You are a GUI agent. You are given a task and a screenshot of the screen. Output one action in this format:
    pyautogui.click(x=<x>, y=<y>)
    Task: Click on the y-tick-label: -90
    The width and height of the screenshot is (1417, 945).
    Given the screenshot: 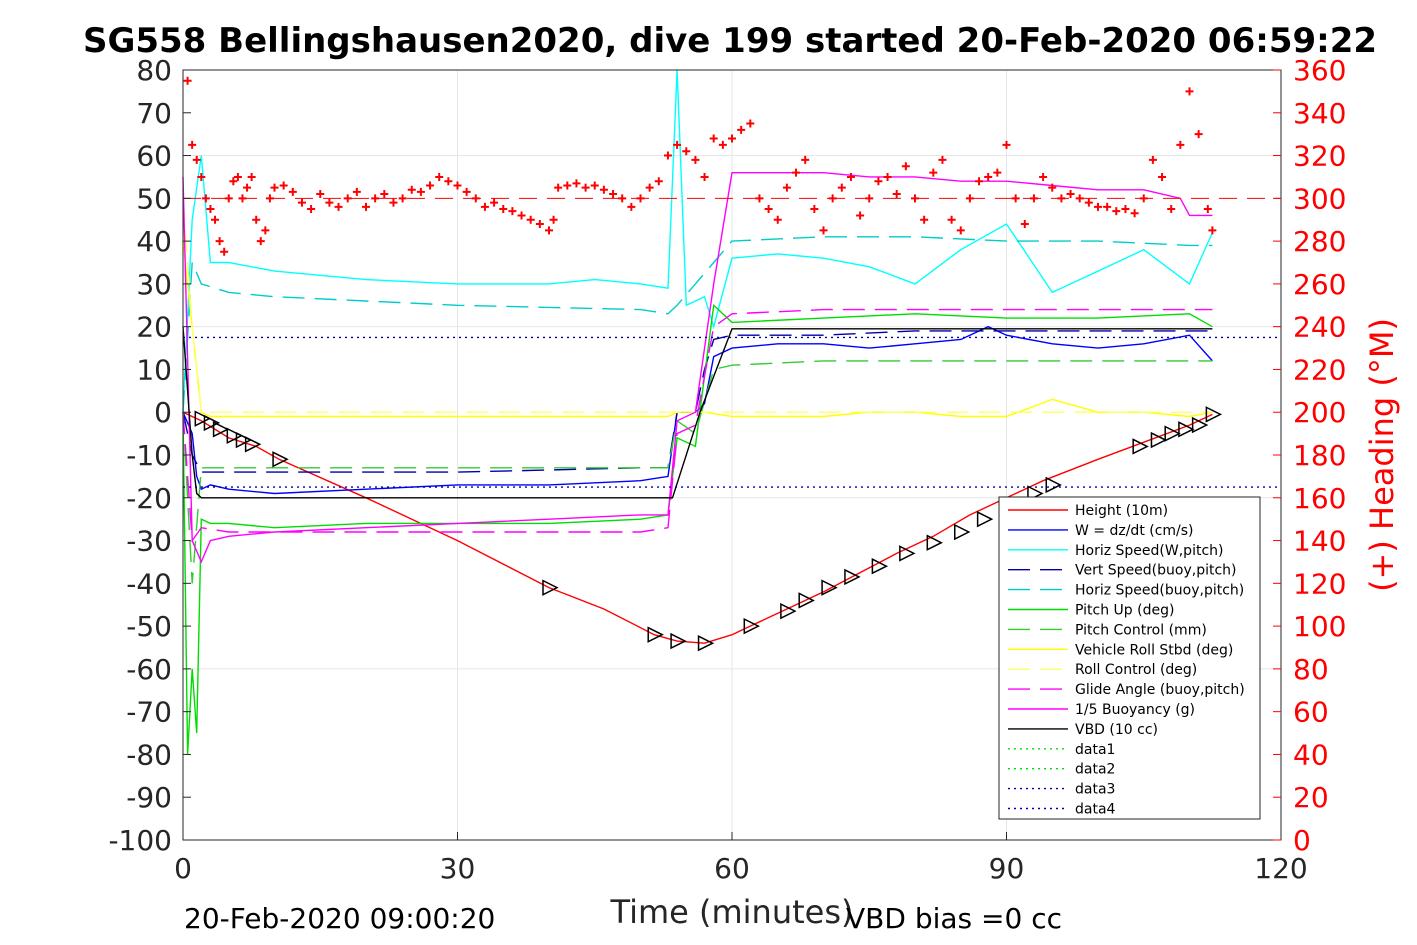 What is the action you would take?
    pyautogui.click(x=149, y=797)
    